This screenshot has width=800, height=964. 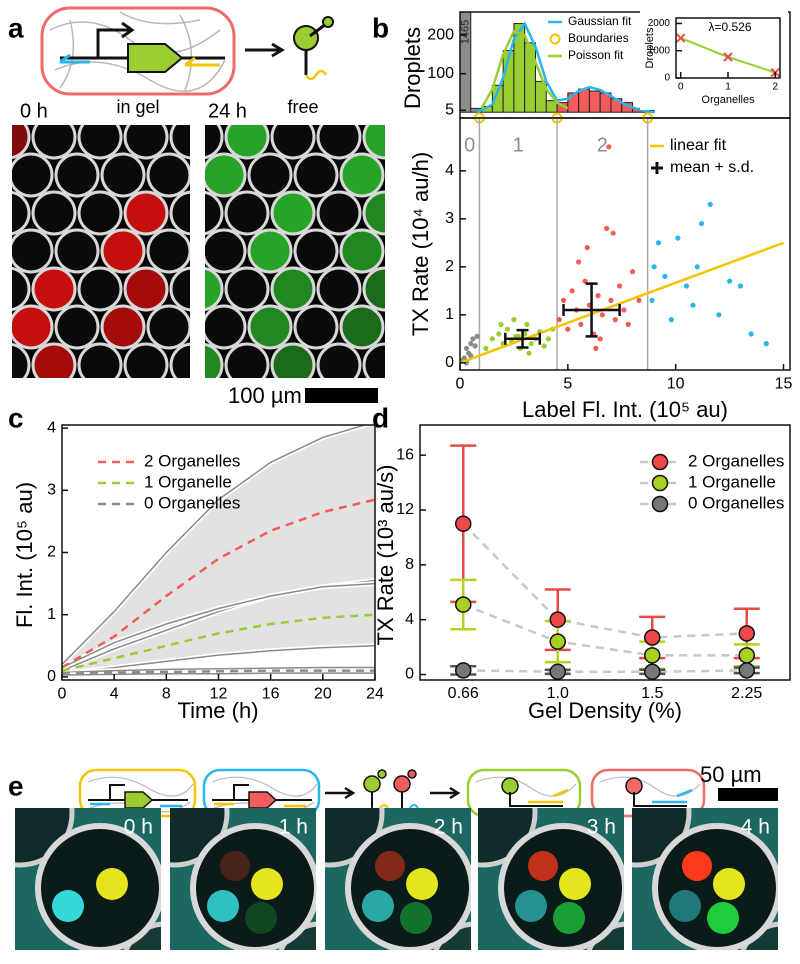 I want to click on annotation: λ=0.526, so click(x=729, y=27).